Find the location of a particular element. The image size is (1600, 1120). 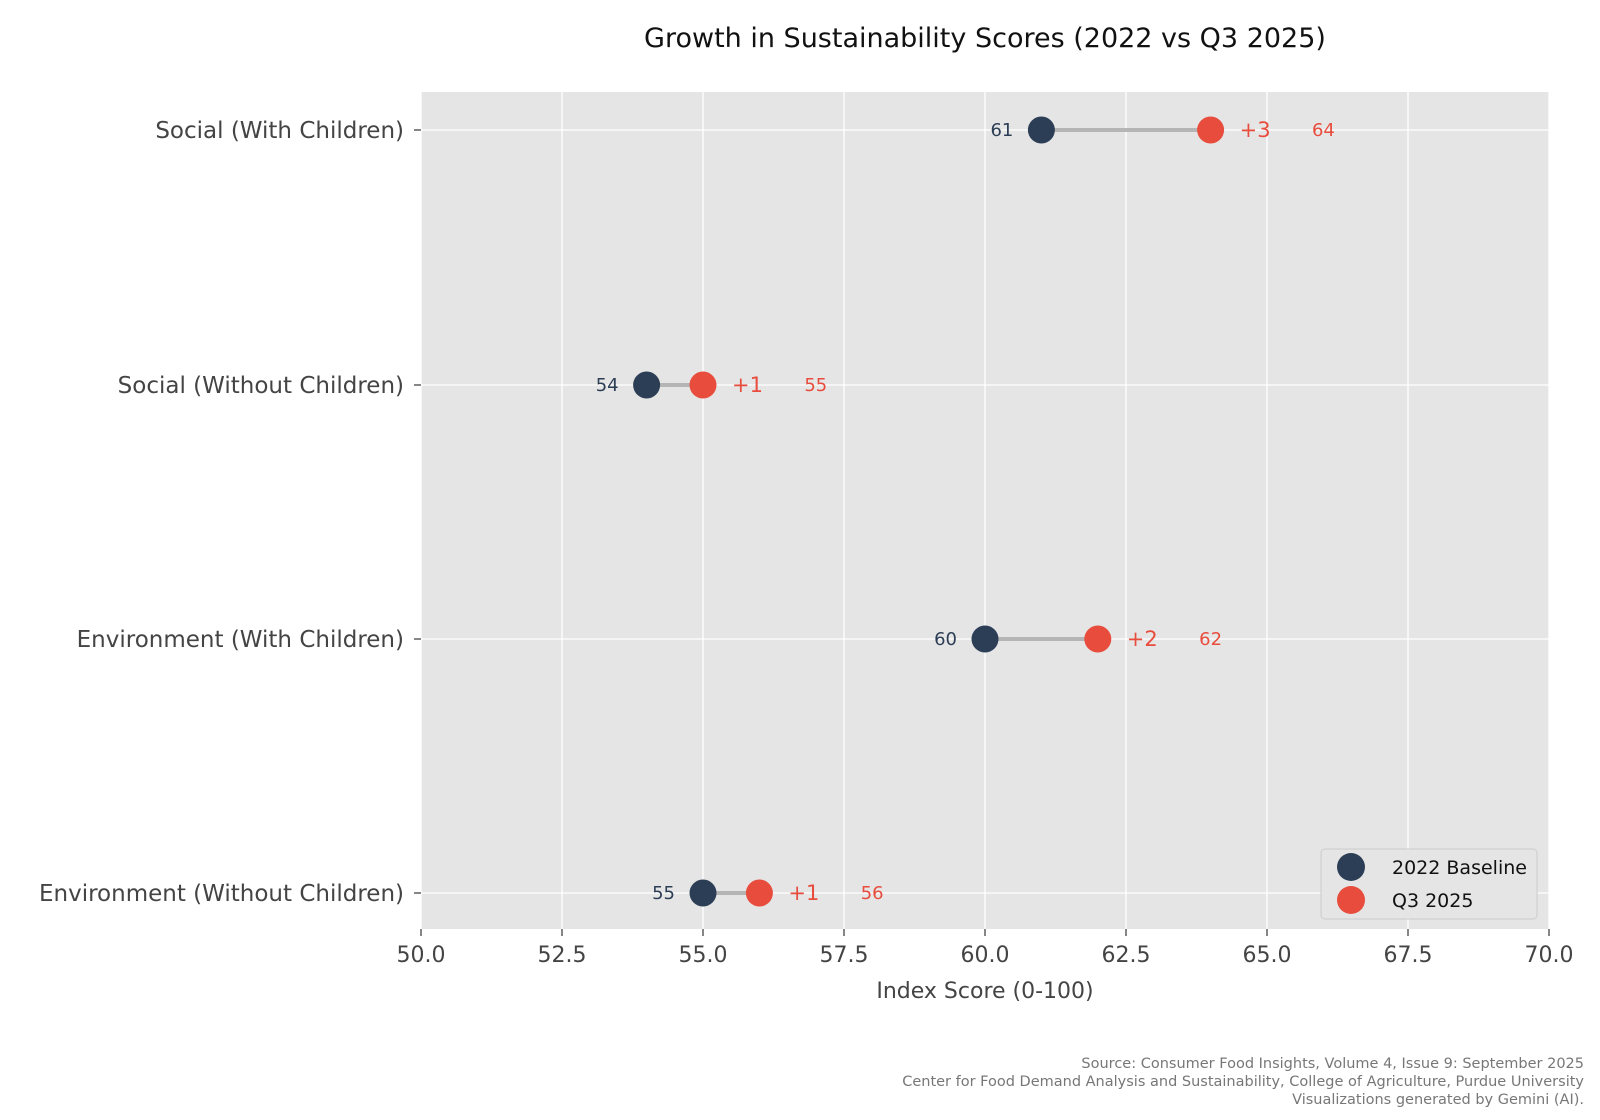

legend-box is located at coordinates (1429, 884).